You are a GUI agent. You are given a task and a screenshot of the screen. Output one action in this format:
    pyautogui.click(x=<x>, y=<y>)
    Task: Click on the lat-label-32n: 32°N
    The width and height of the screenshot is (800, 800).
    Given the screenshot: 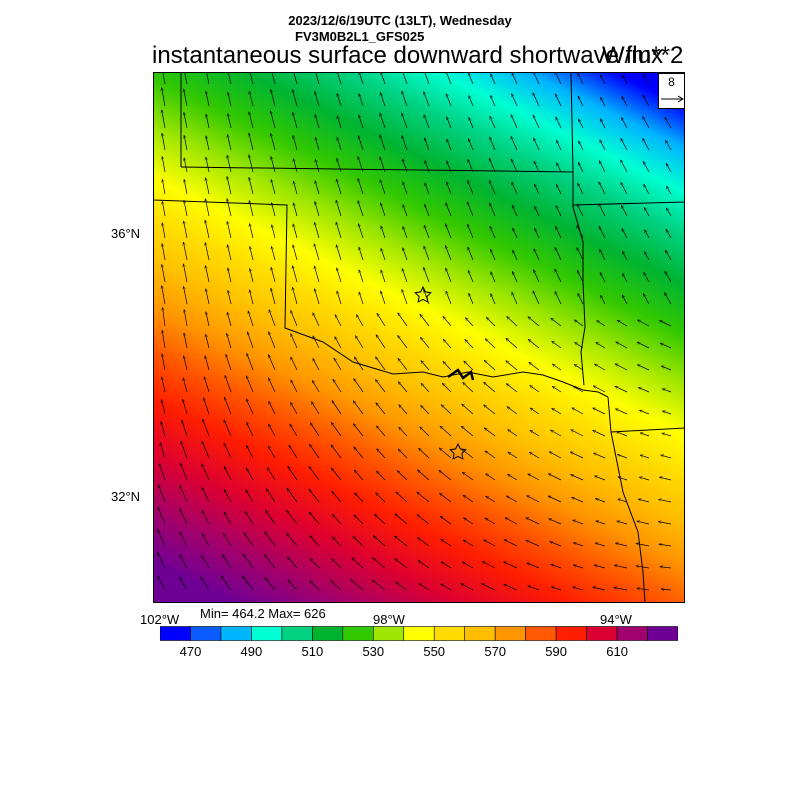 What is the action you would take?
    pyautogui.click(x=126, y=496)
    